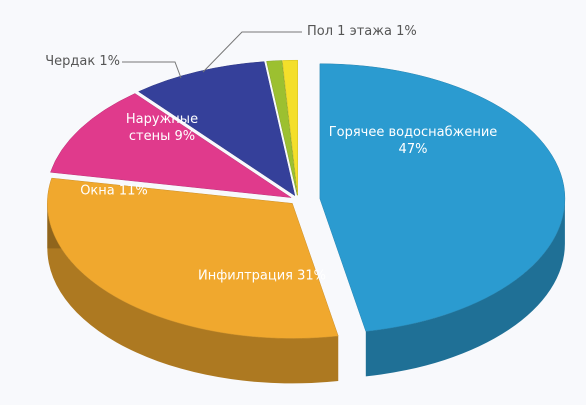  I want to click on slice-label: Наружные стены 9%, so click(162, 128).